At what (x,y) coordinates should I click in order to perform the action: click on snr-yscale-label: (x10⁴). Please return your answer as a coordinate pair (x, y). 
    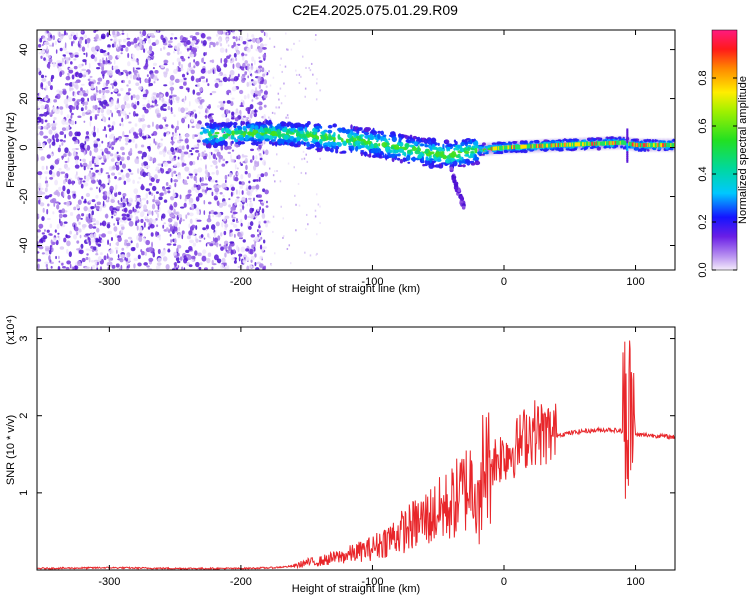
    Looking at the image, I should click on (11, 330).